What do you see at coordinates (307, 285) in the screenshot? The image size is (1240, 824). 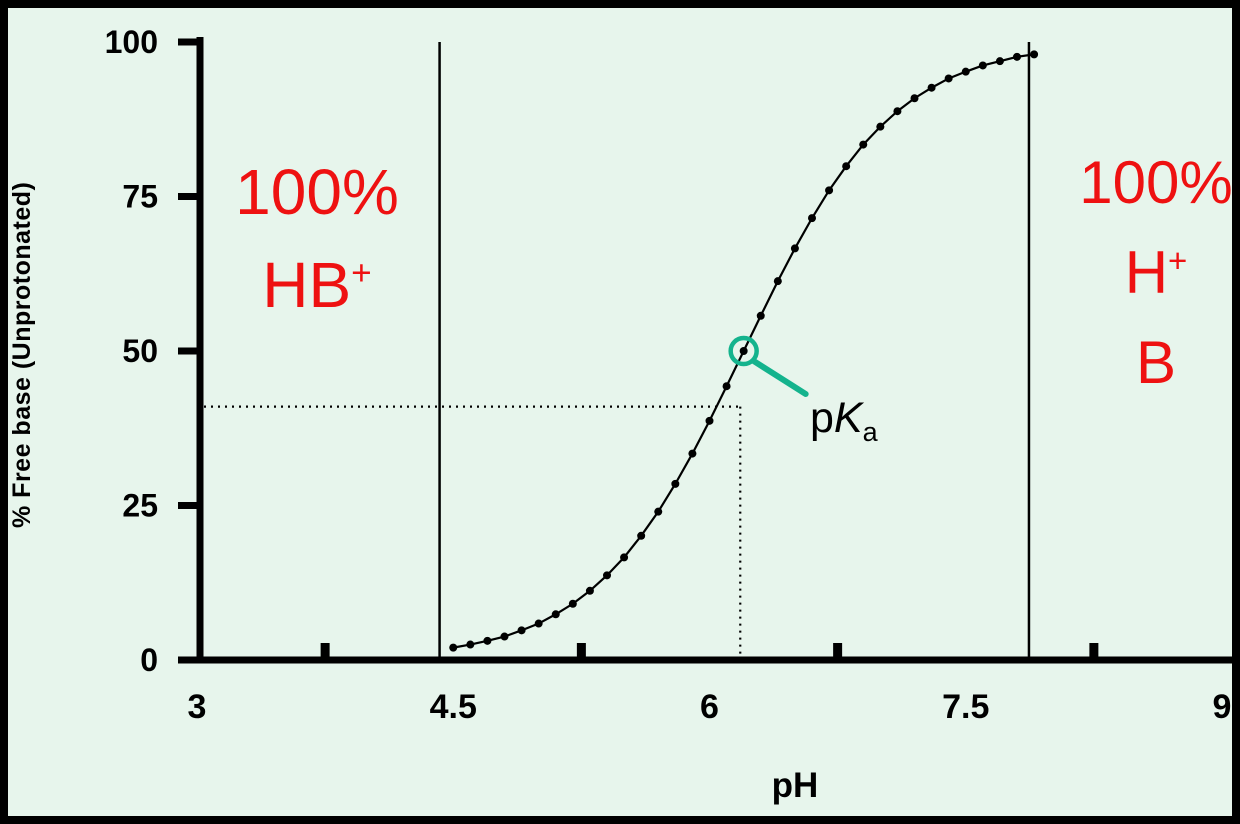 I see `left-region-species: HB` at bounding box center [307, 285].